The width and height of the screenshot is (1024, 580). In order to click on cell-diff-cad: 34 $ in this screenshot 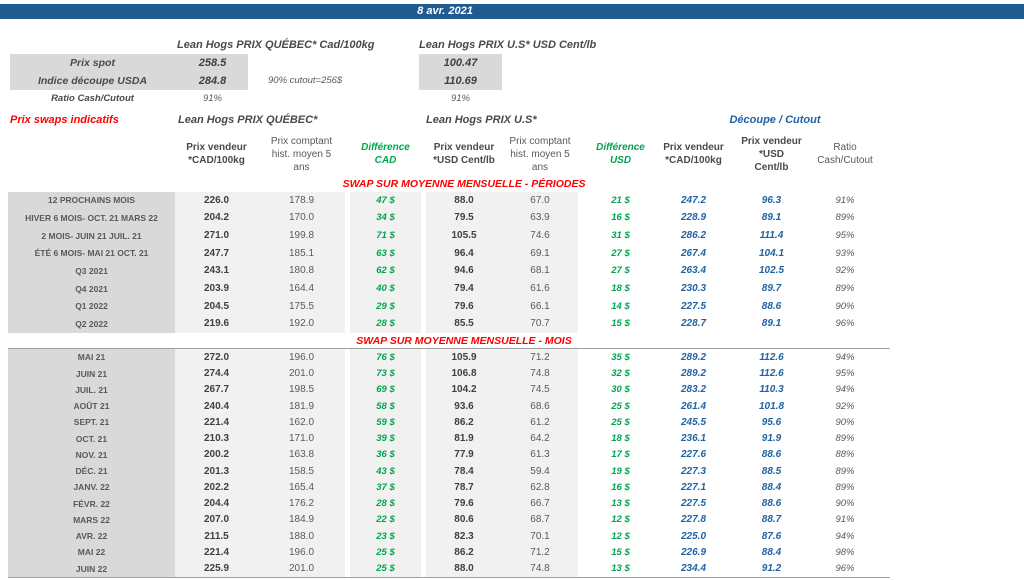, I will do `click(385, 218)`.